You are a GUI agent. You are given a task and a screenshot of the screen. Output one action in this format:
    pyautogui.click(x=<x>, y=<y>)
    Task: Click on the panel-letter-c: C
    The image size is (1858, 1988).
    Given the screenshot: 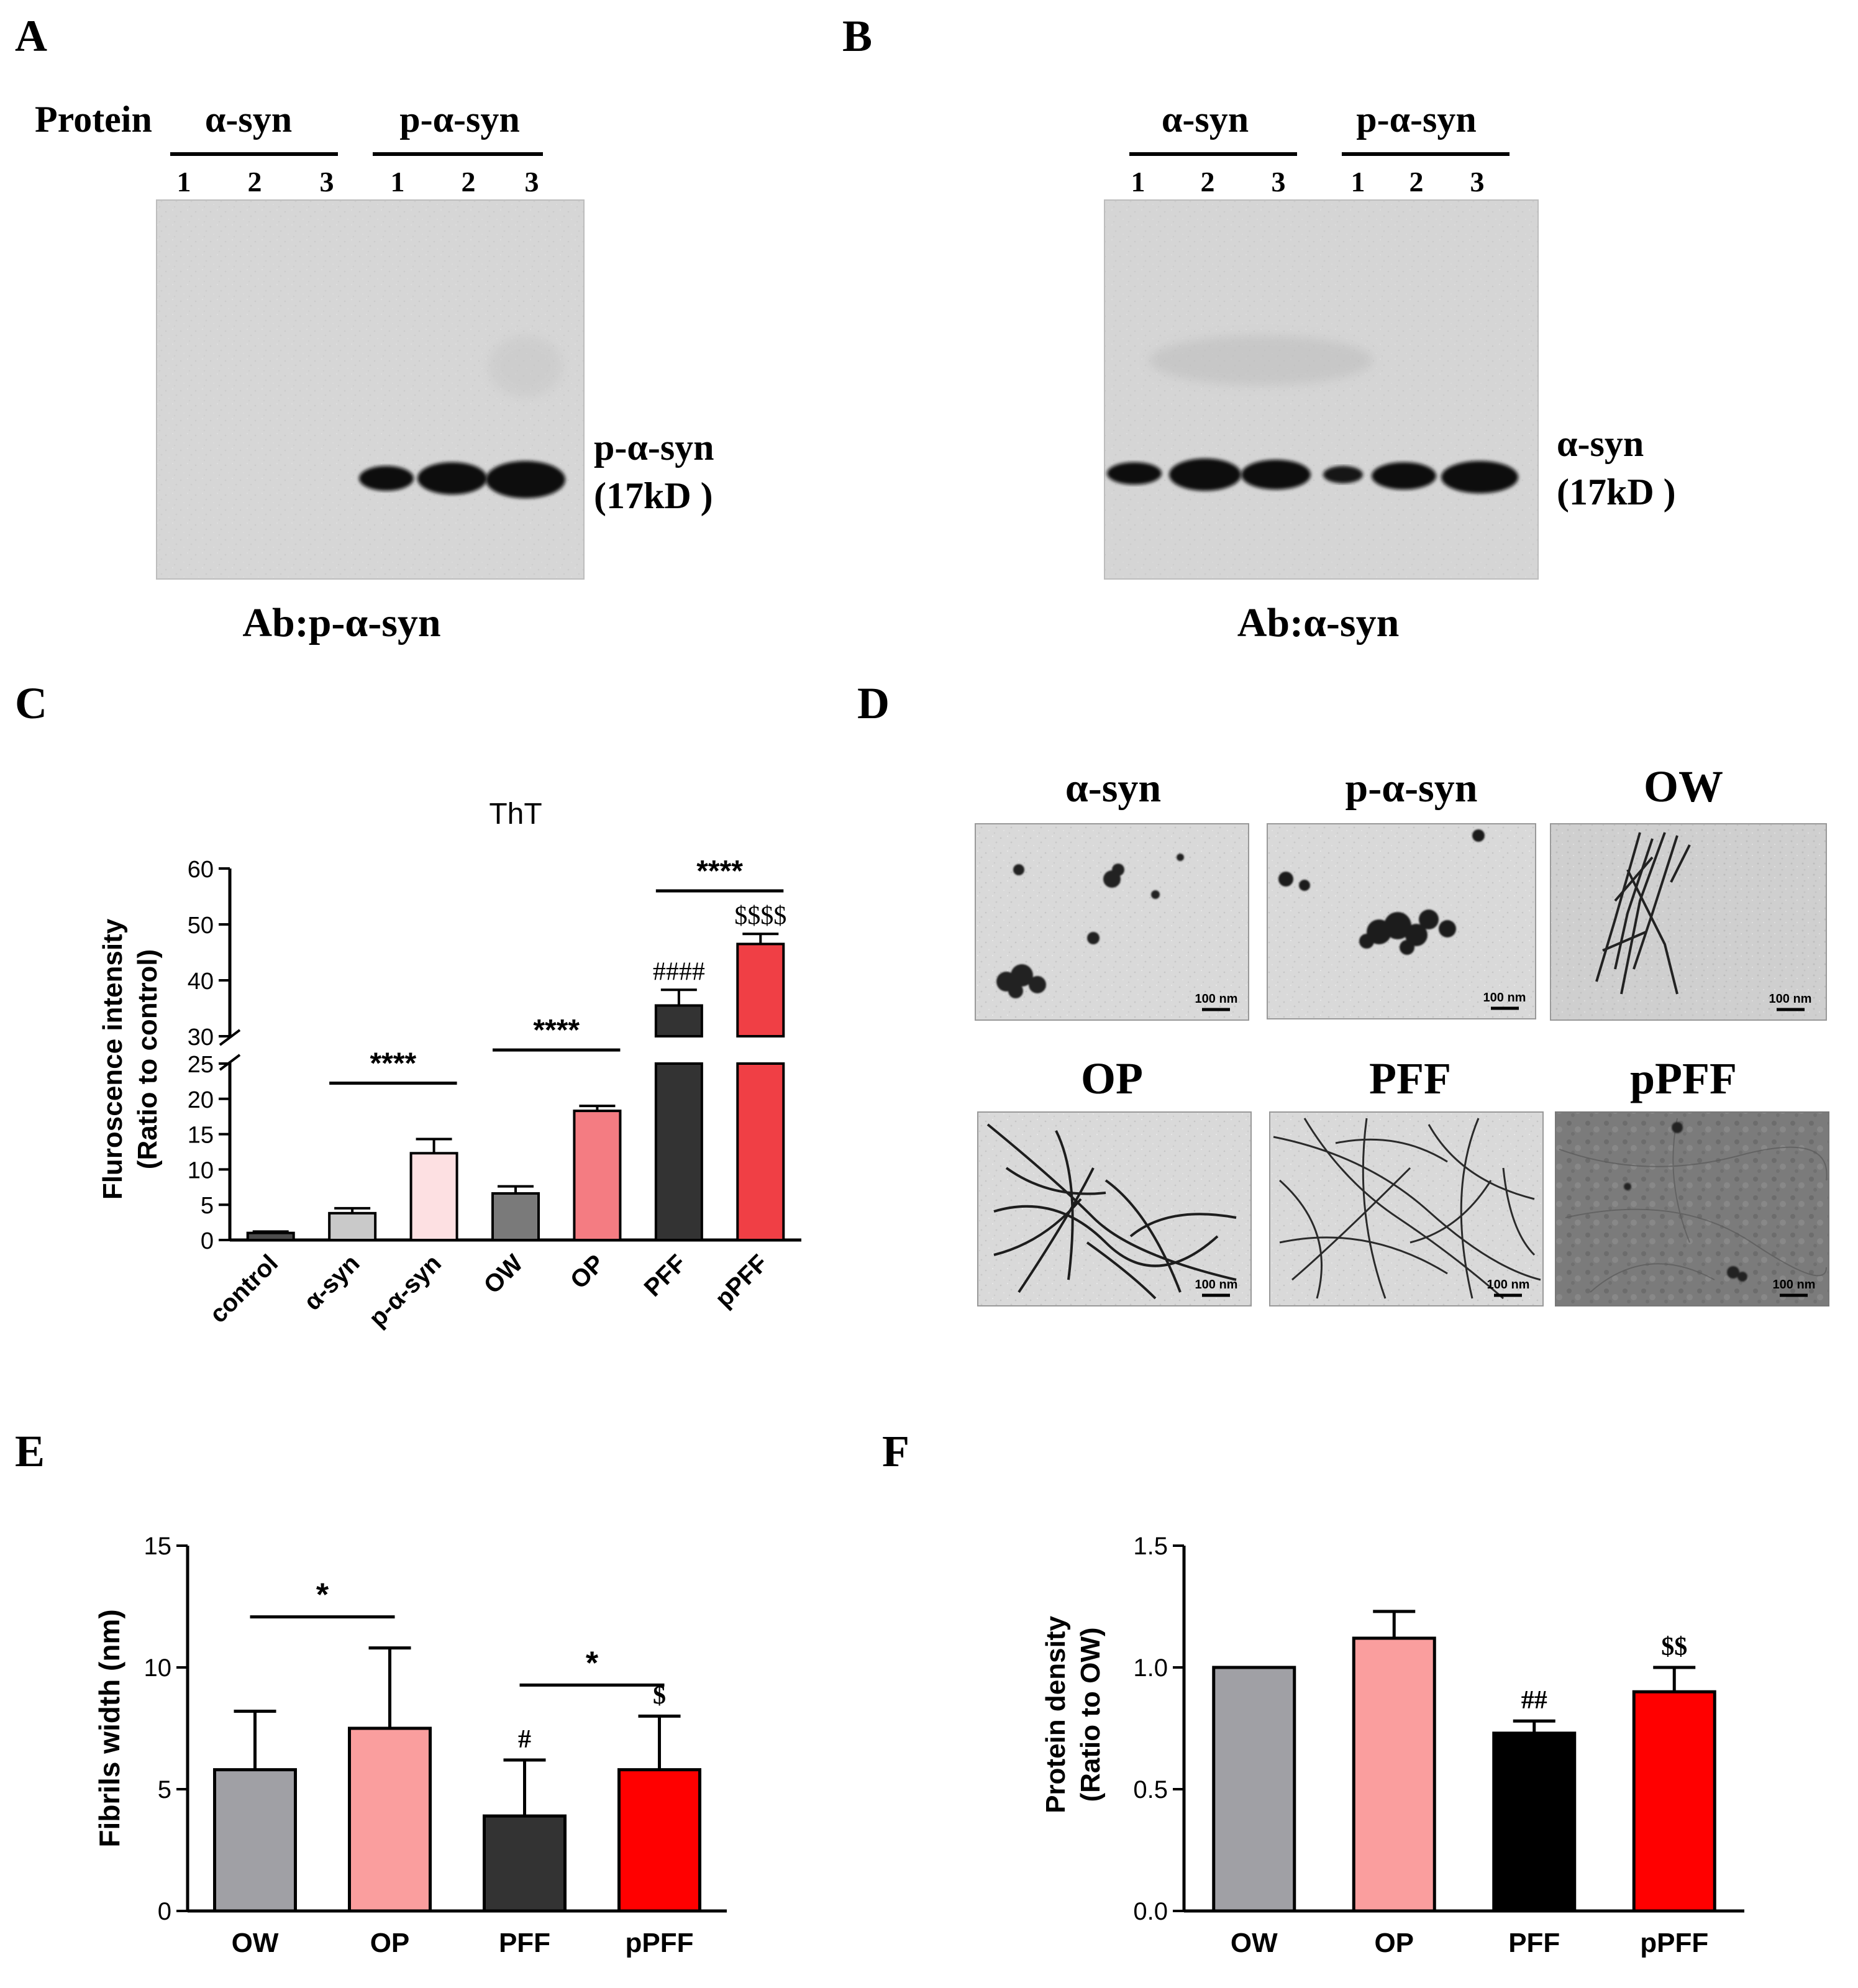 What is the action you would take?
    pyautogui.click(x=31, y=703)
    